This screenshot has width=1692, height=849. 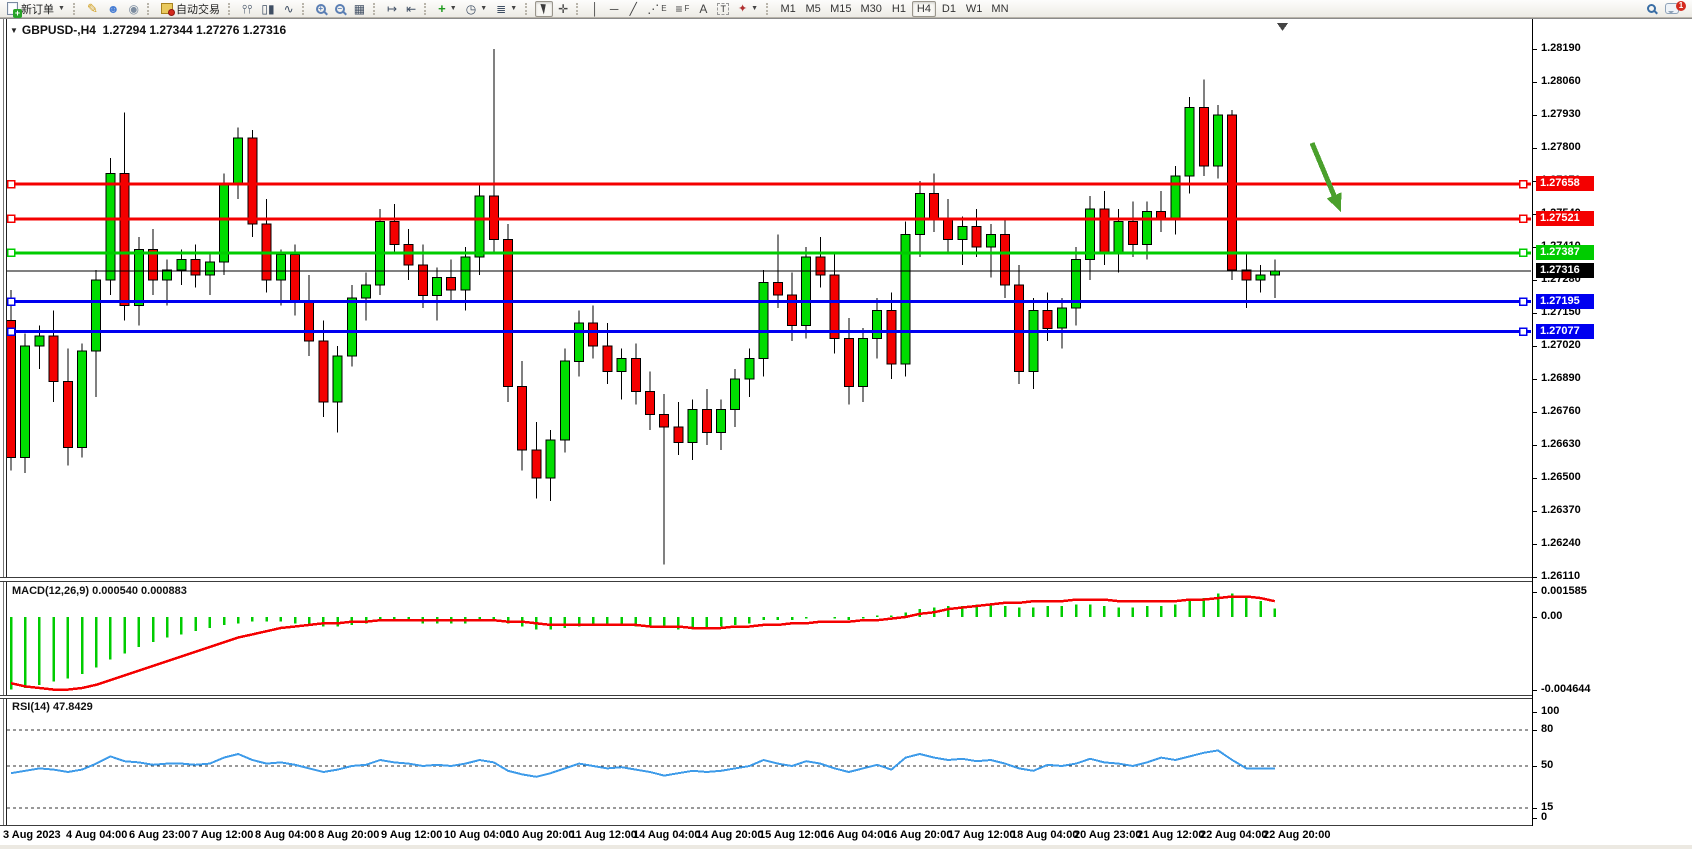 I want to click on timeframe-H1: H1, so click(x=898, y=8).